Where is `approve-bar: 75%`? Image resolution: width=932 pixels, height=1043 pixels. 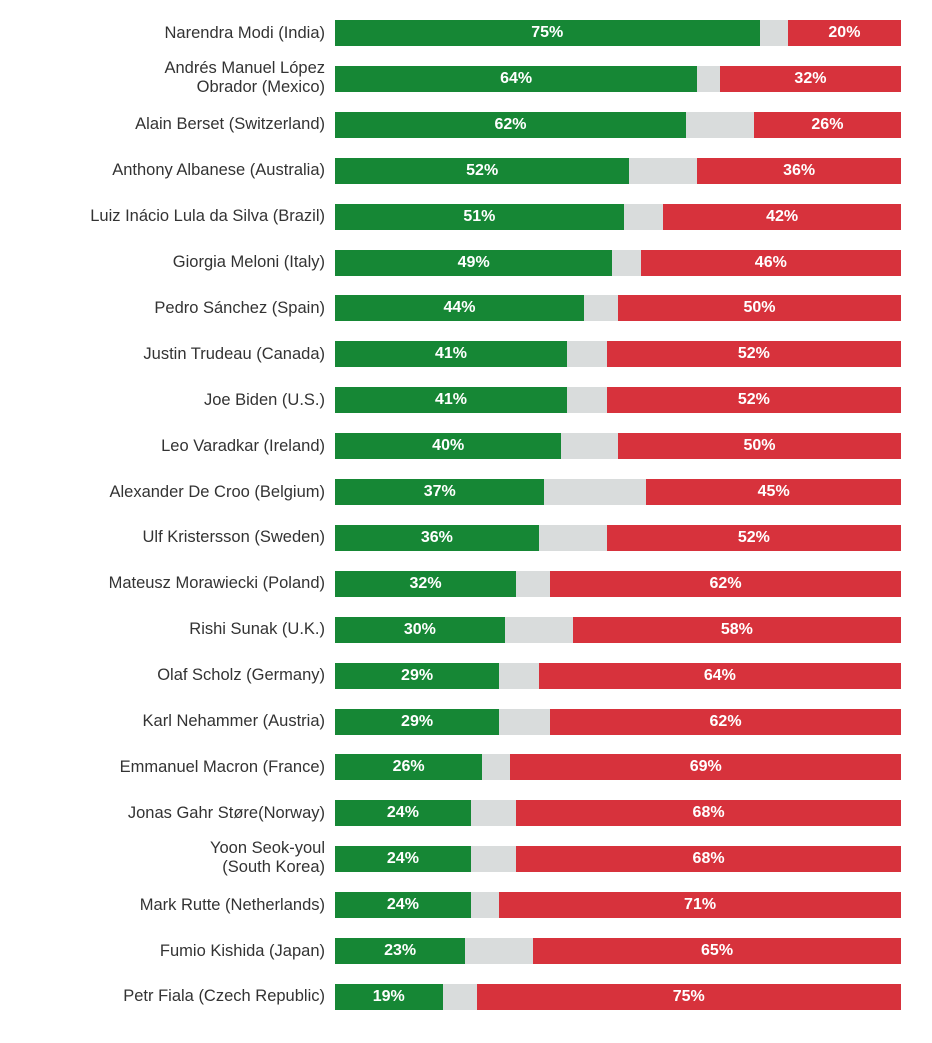
approve-bar: 75% is located at coordinates (547, 33).